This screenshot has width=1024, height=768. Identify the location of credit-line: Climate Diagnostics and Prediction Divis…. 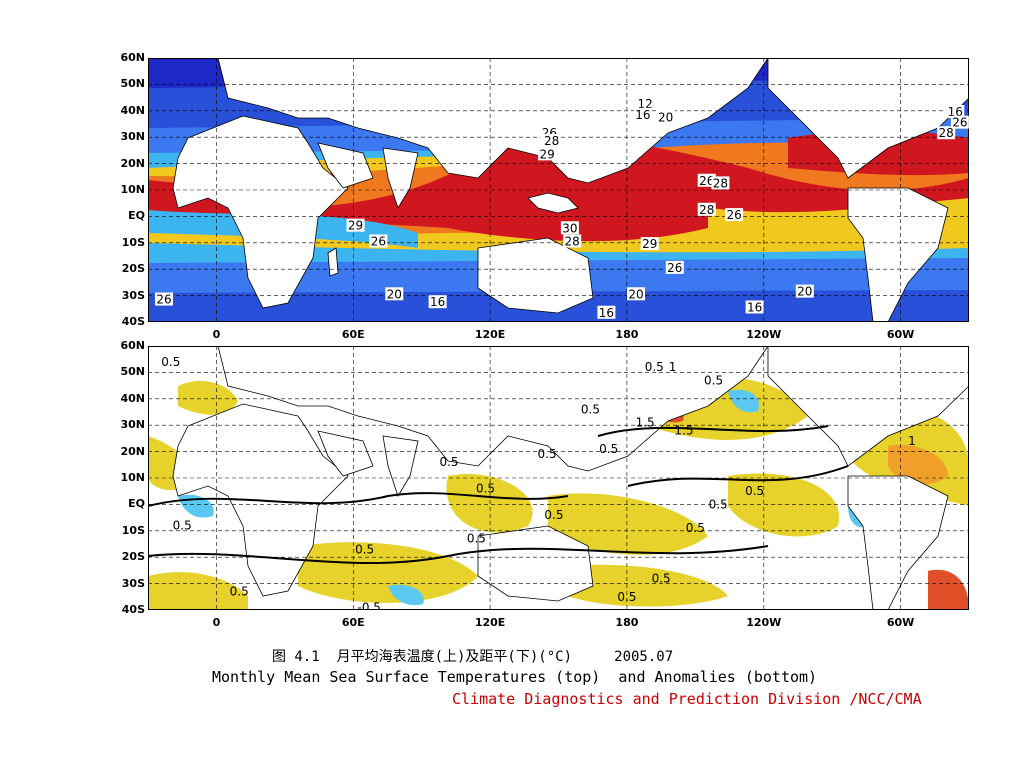
(687, 699).